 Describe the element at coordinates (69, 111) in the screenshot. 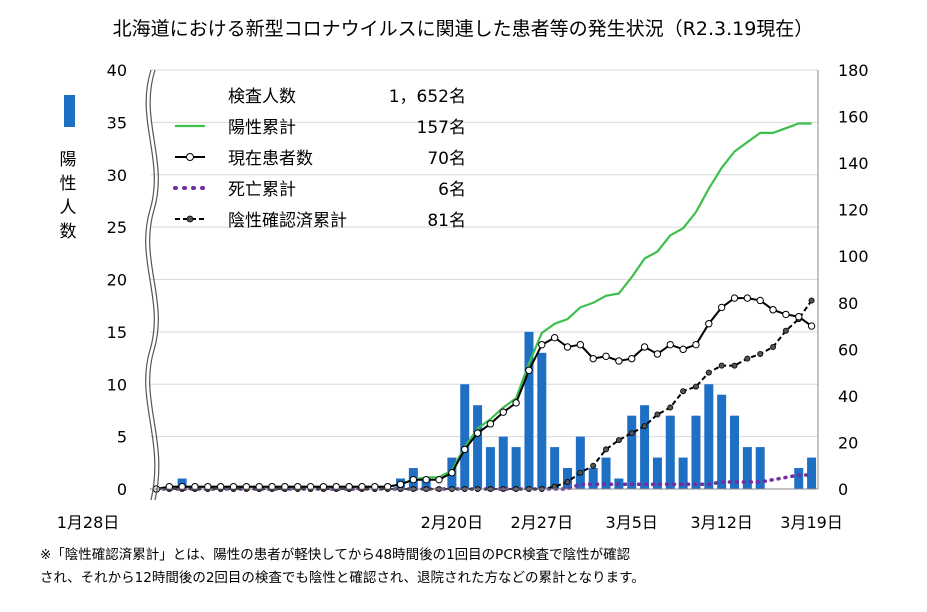

I see `legend-swatch-tests` at that location.